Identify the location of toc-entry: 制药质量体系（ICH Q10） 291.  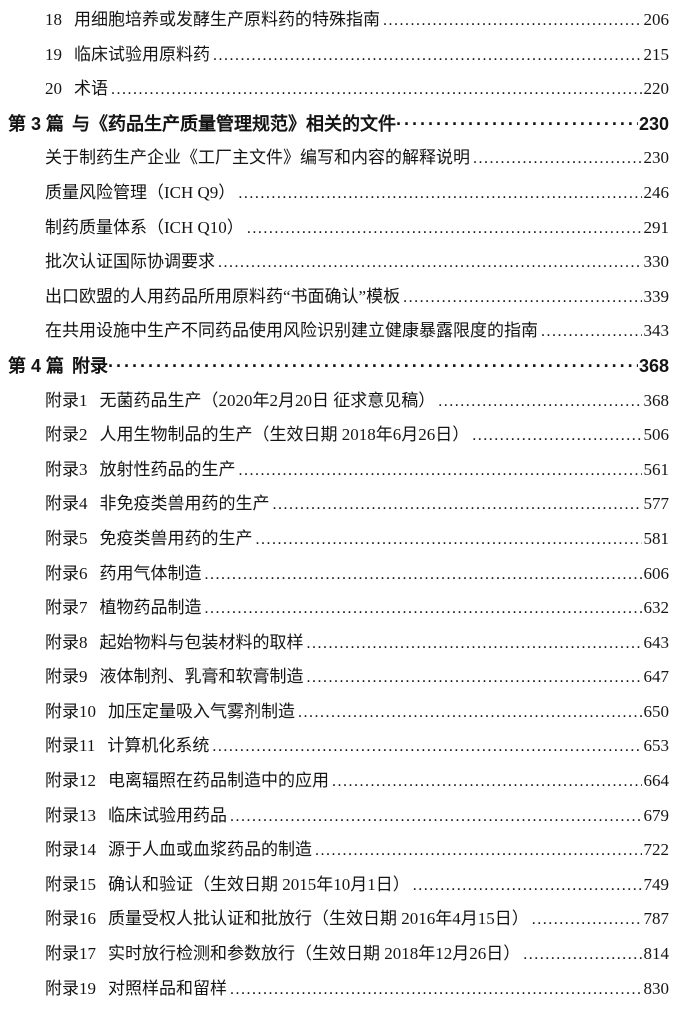
(338, 228).